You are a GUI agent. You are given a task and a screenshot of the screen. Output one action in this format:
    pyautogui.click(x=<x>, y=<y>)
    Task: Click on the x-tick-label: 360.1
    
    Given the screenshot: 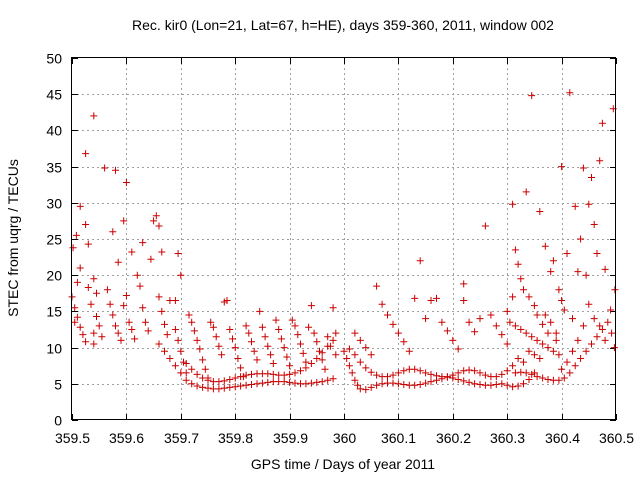 What is the action you would take?
    pyautogui.click(x=398, y=438)
    